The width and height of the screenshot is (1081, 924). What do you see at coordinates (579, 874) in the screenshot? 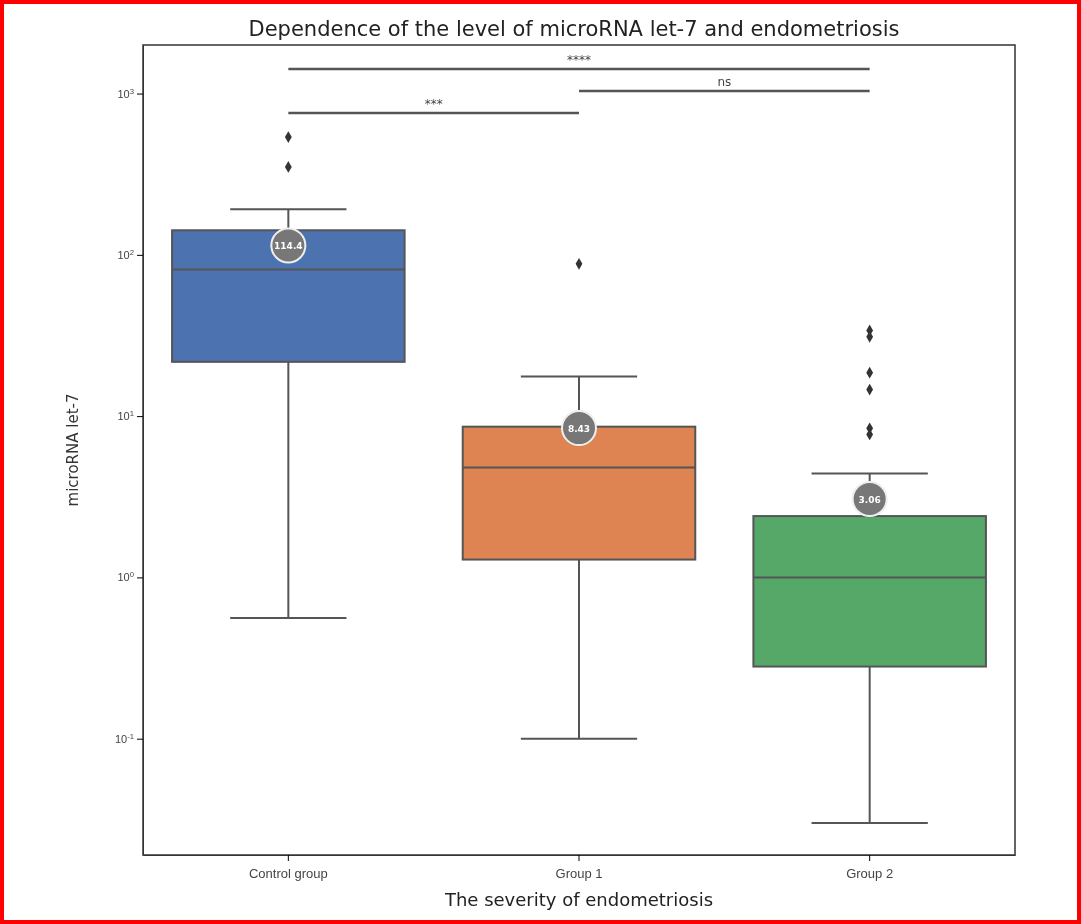
I see `x-tick-label: Group 1` at bounding box center [579, 874].